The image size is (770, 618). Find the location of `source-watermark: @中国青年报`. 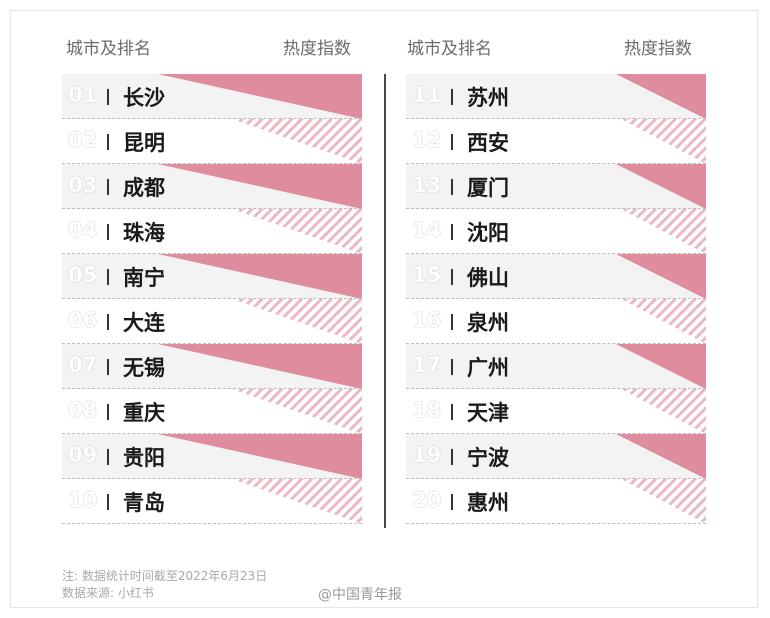

source-watermark: @中国青年报 is located at coordinates (360, 595).